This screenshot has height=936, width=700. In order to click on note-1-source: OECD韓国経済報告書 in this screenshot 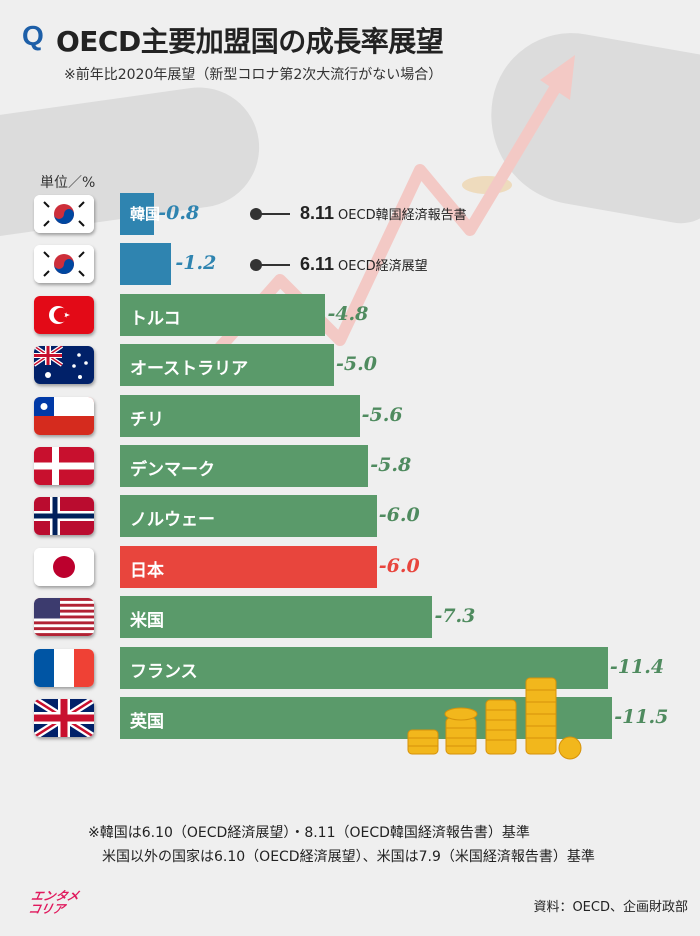, I will do `click(402, 215)`.